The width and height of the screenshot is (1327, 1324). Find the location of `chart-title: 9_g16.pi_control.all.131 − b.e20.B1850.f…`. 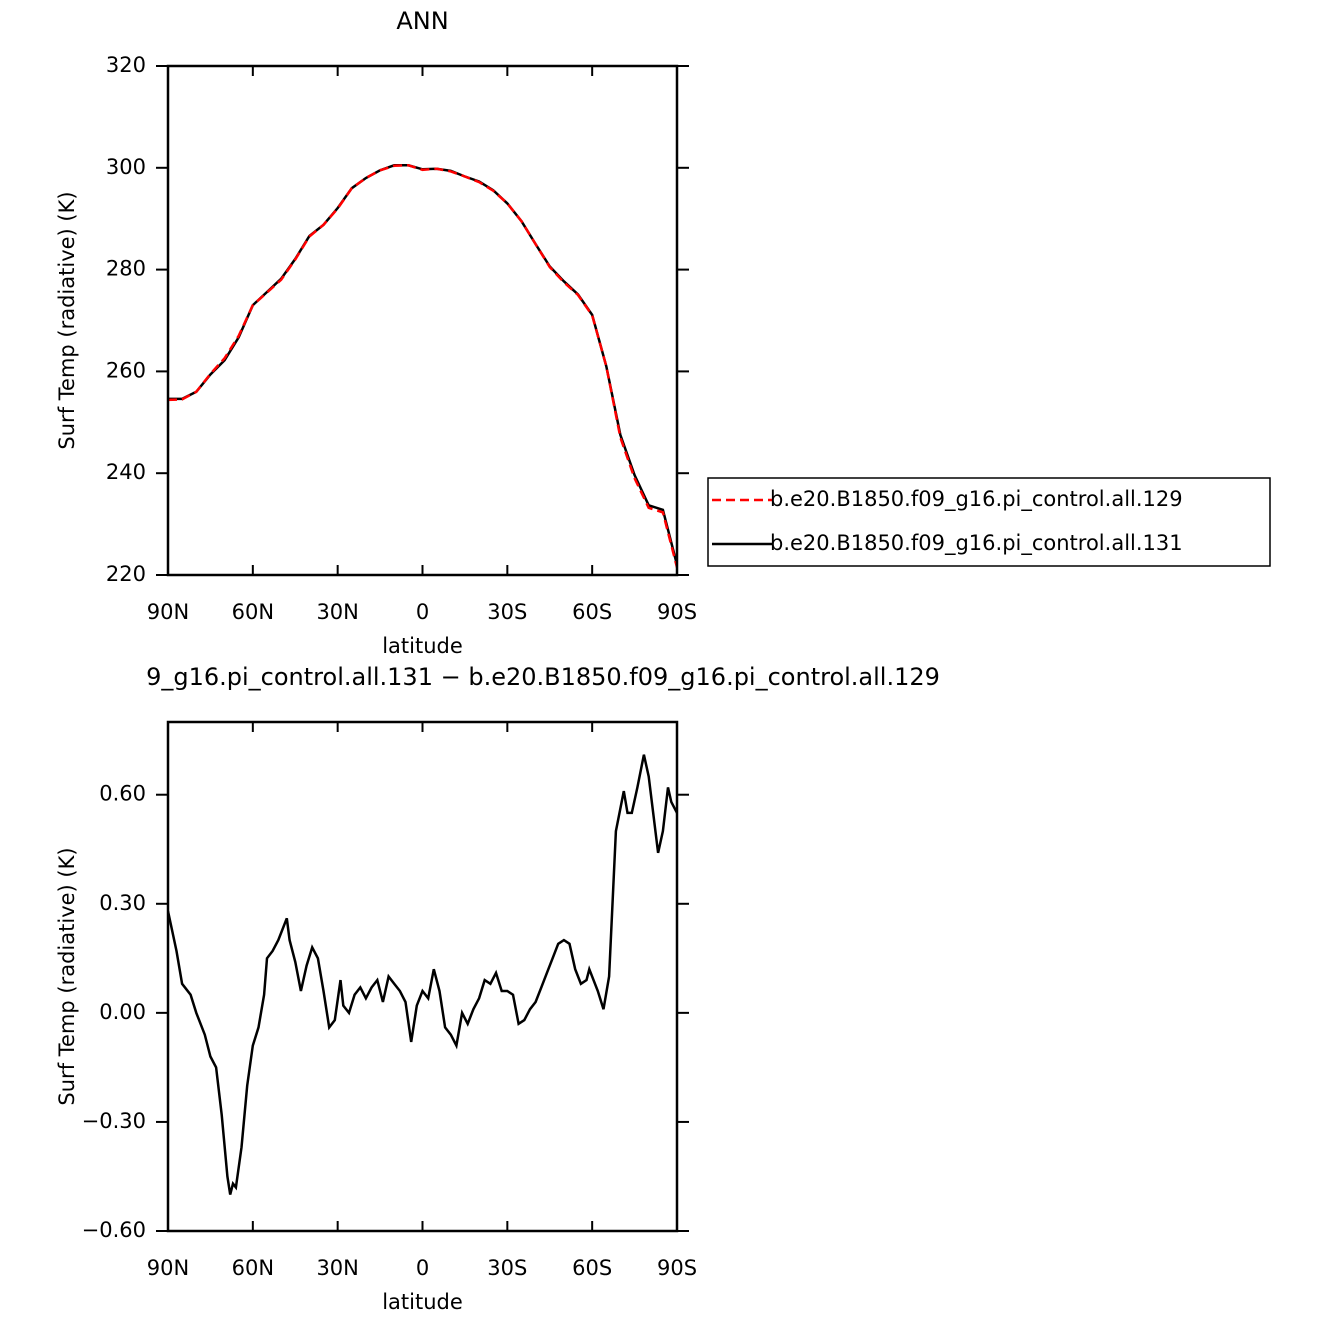

chart-title: 9_g16.pi_control.all.131 − b.e20.B1850.f… is located at coordinates (543, 677).